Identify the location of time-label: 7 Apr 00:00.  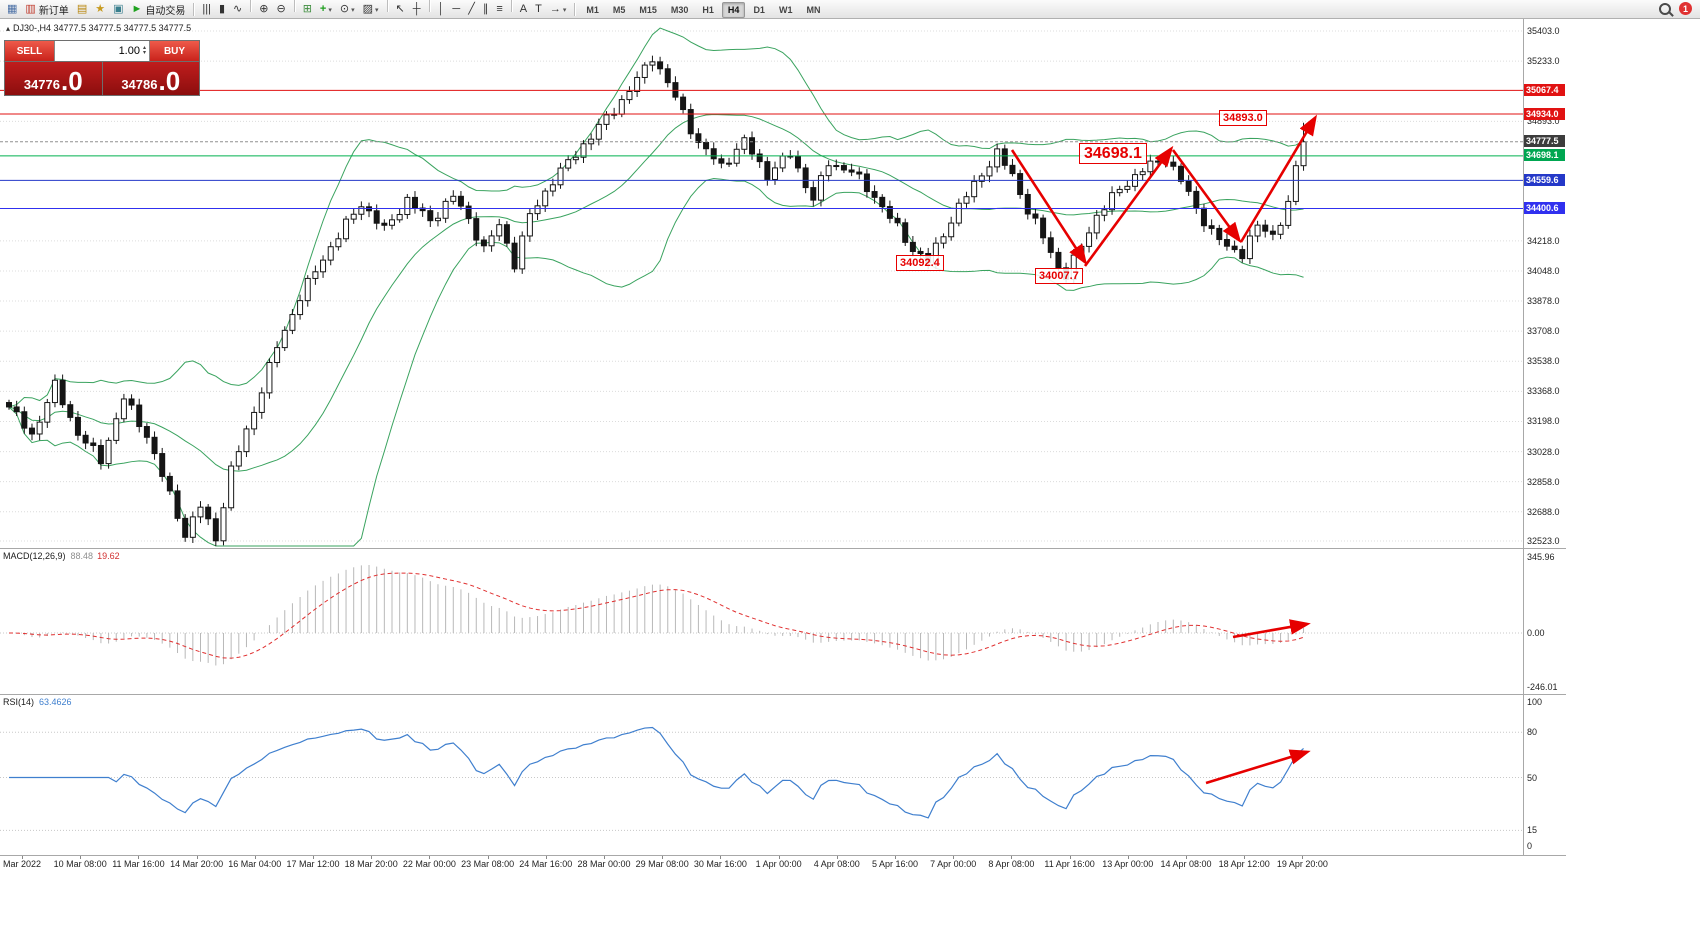
(953, 864).